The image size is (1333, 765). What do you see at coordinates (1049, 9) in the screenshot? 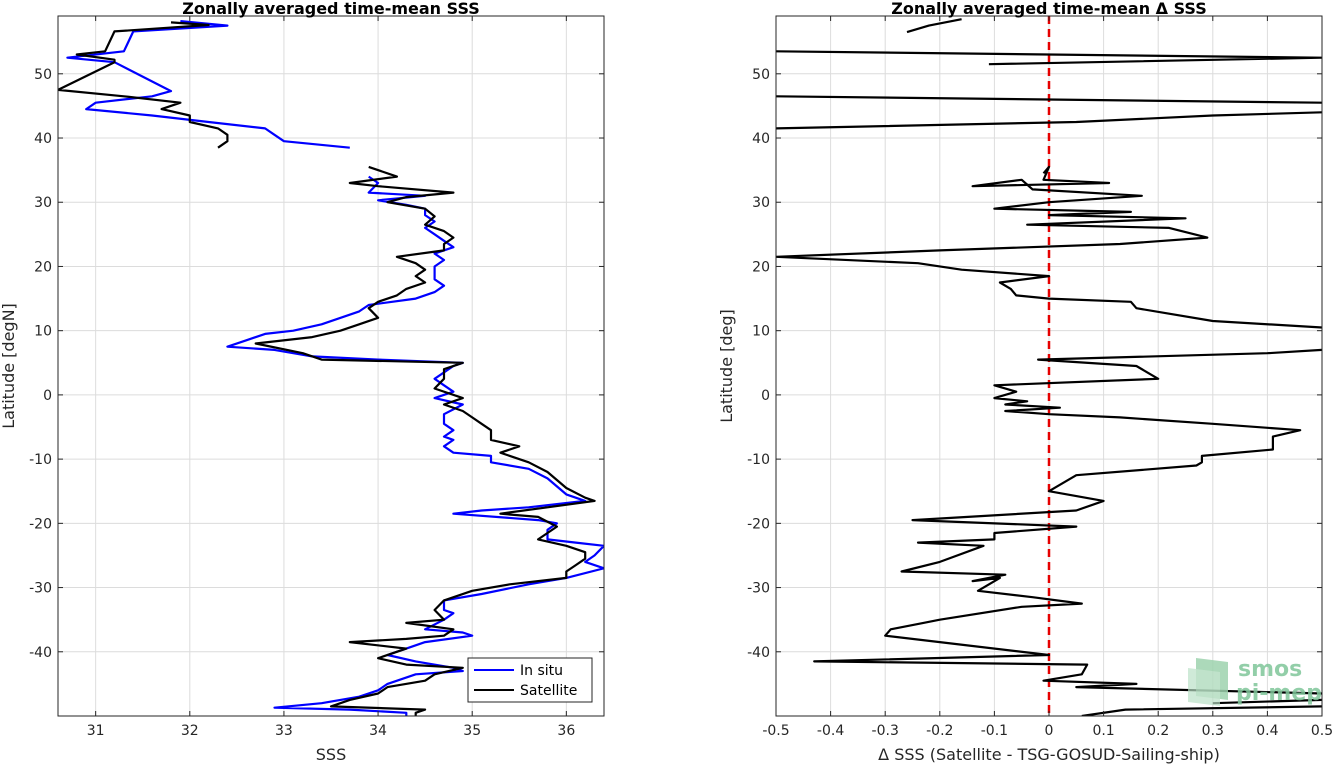
I see `right-chart-title: Zonally averaged time-mean Δ SSS` at bounding box center [1049, 9].